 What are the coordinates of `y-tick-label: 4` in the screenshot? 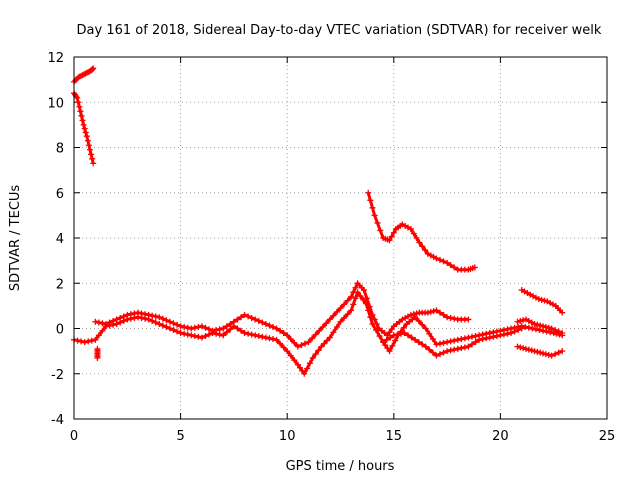 It's located at (60, 239).